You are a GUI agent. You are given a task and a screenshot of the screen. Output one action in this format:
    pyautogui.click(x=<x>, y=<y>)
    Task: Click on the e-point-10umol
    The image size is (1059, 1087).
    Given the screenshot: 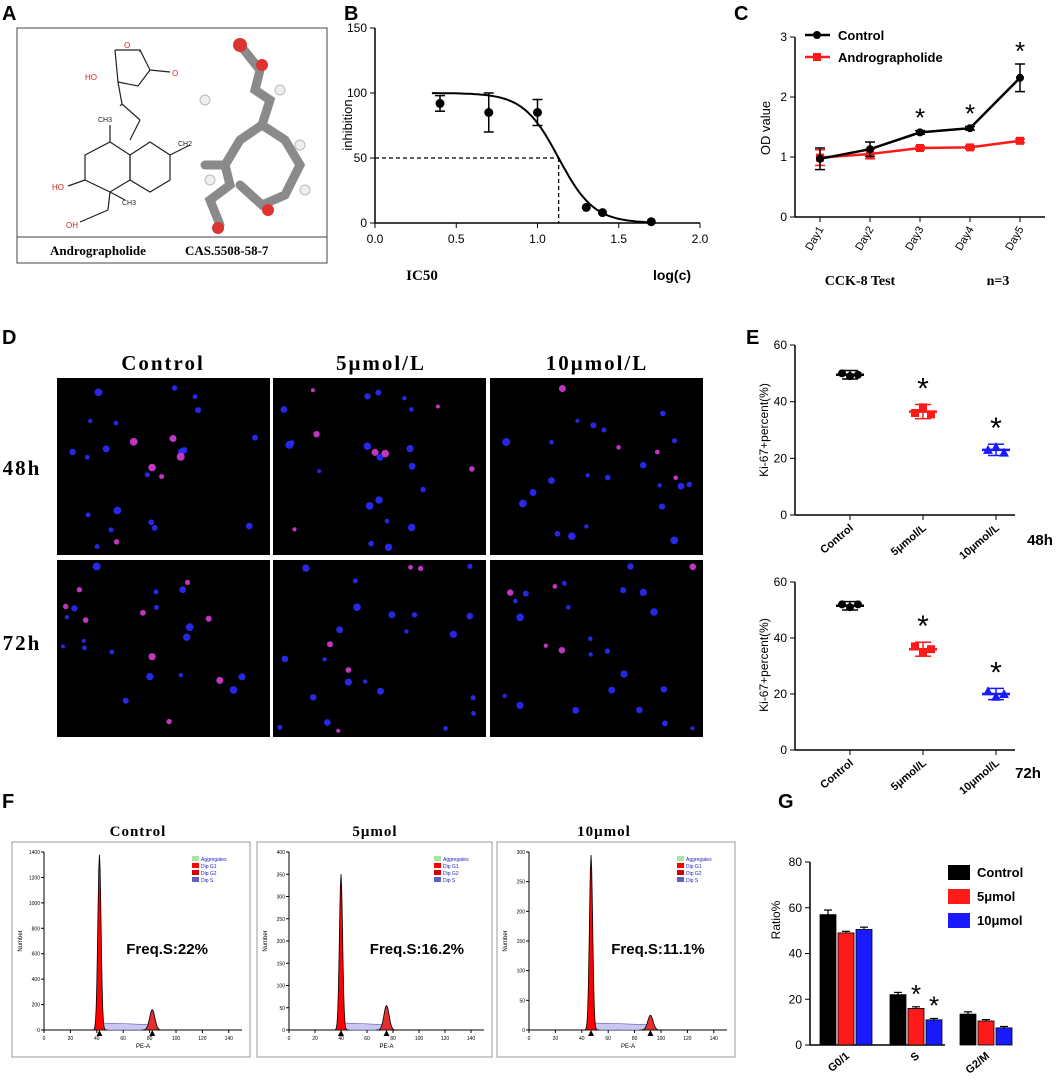 What is the action you would take?
    pyautogui.click(x=988, y=691)
    